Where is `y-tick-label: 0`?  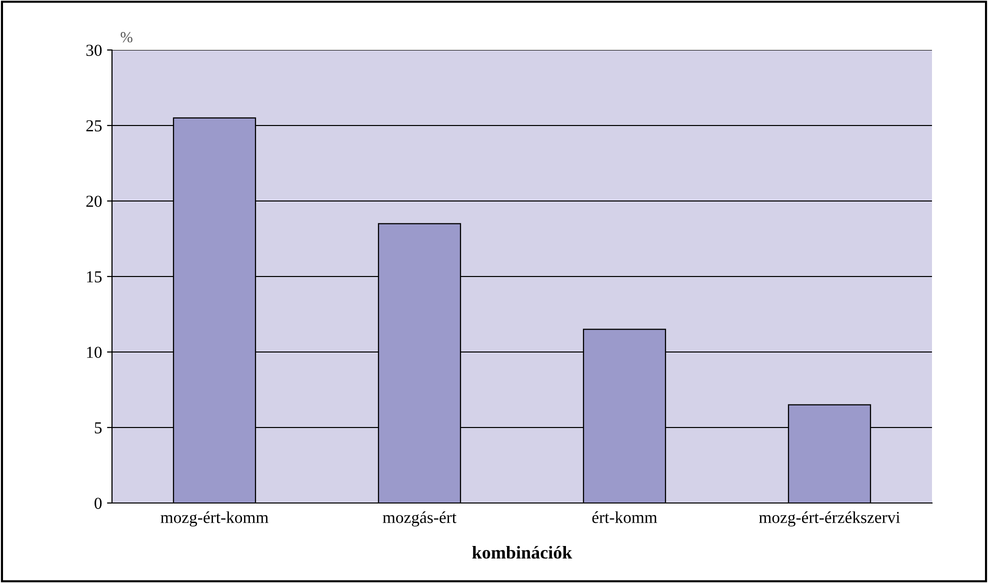
y-tick-label: 0 is located at coordinates (98, 503).